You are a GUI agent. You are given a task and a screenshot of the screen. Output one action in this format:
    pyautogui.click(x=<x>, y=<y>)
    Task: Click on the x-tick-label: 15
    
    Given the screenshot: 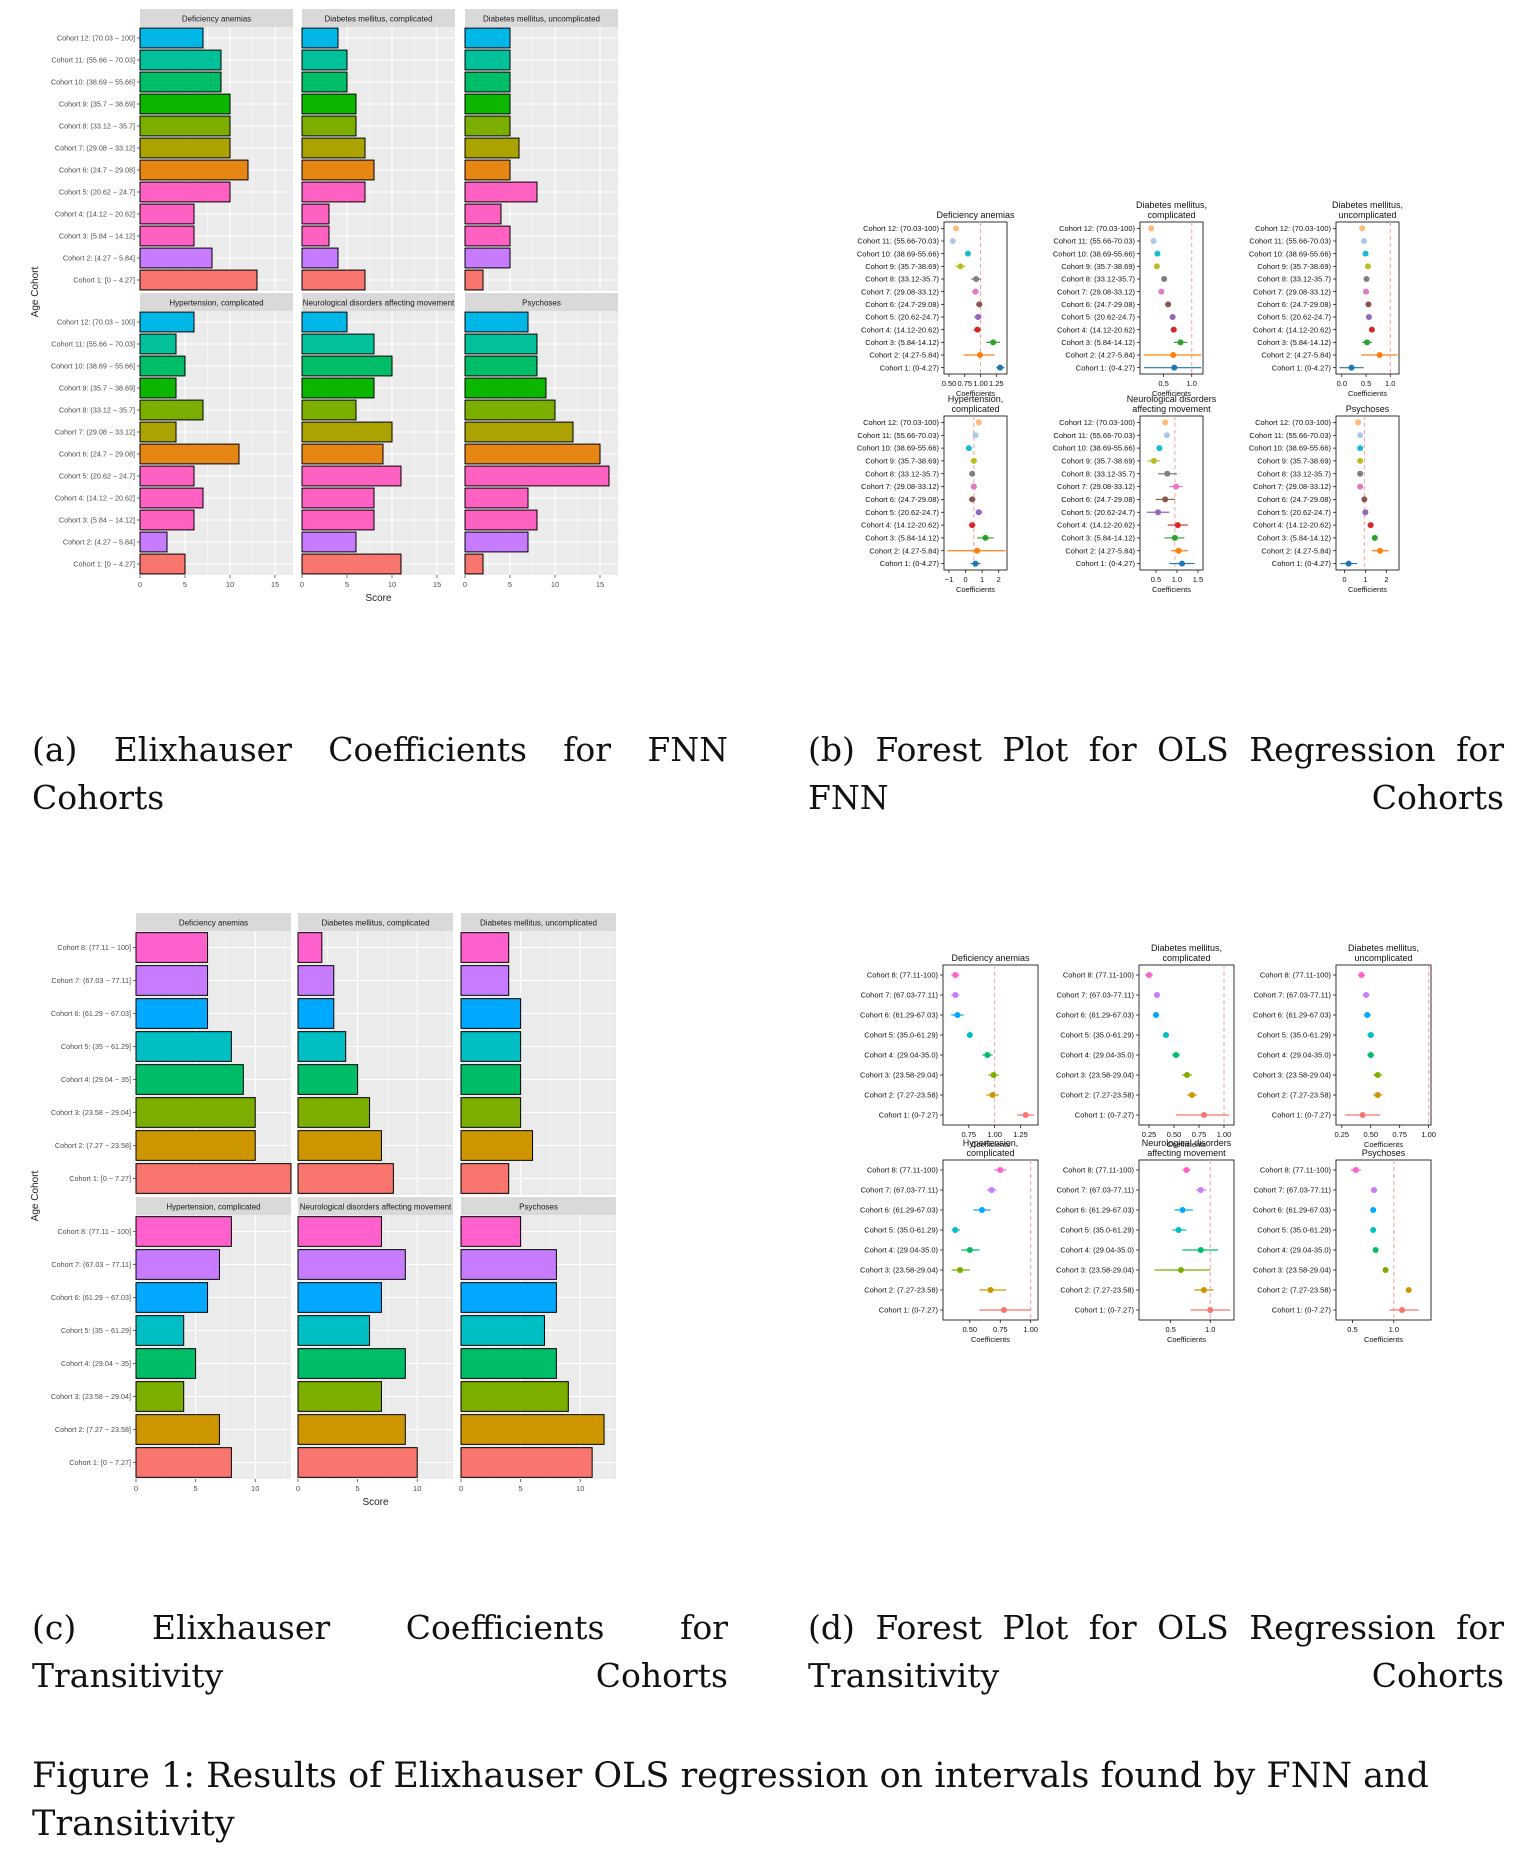 What is the action you would take?
    pyautogui.click(x=275, y=584)
    